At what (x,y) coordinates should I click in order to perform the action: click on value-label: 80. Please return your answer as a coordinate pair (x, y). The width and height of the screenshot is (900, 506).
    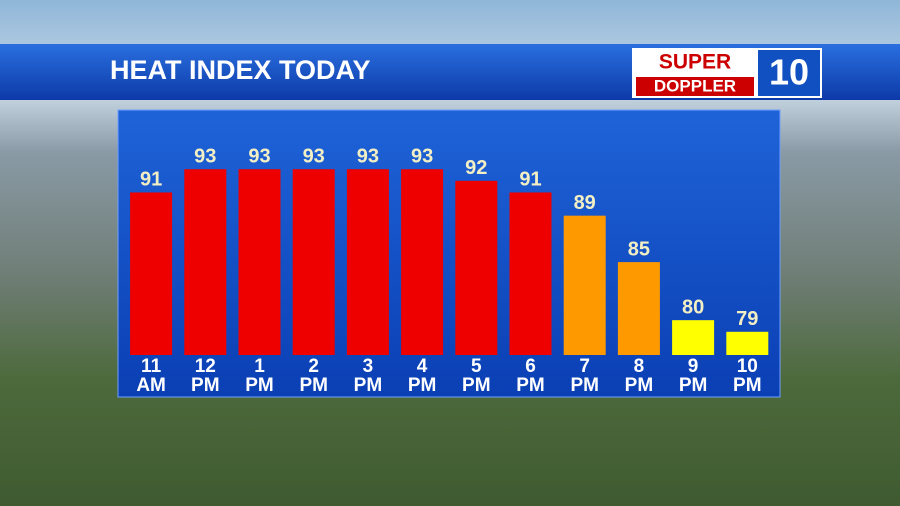
    Looking at the image, I should click on (693, 307).